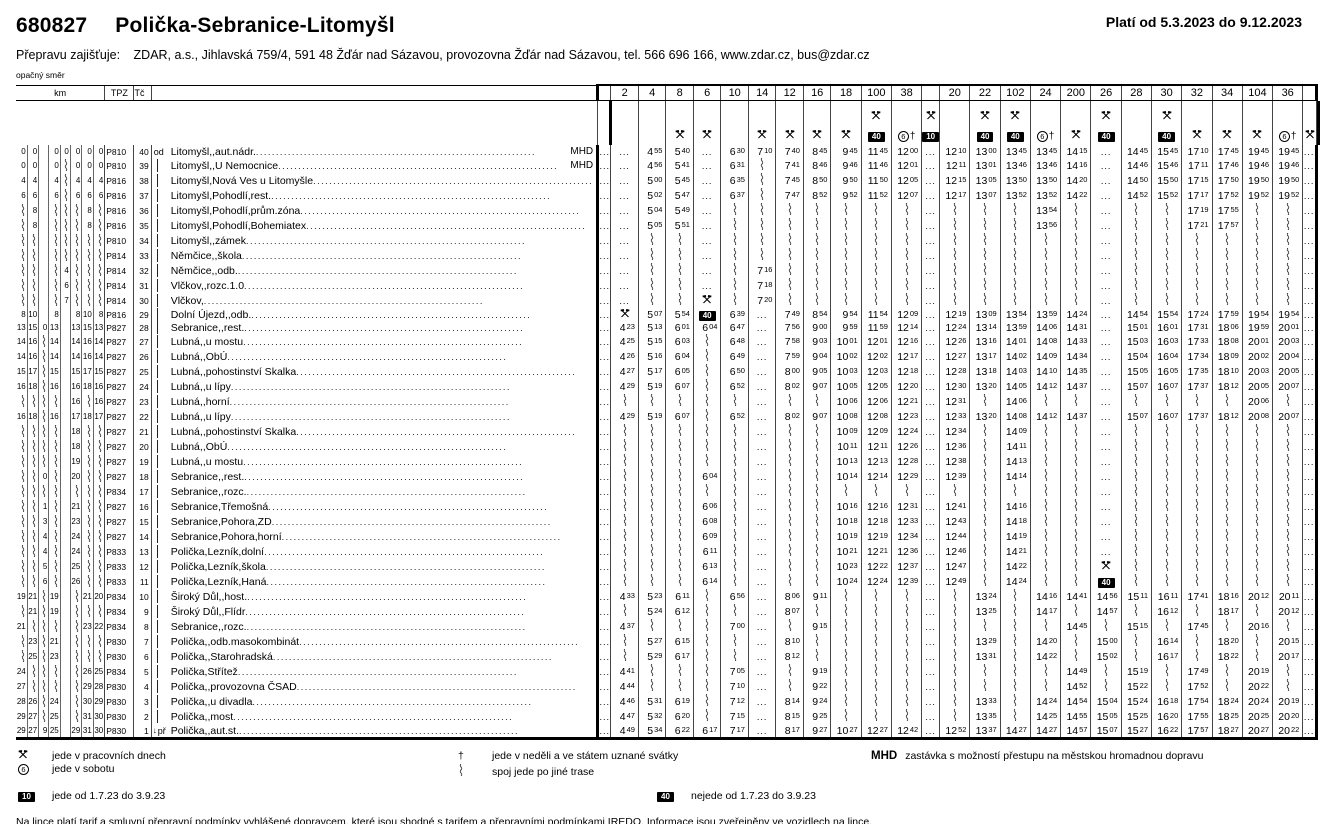  Describe the element at coordinates (207, 285) in the screenshot. I see `station-name: Vlčkov,,rozc.1.0` at that location.